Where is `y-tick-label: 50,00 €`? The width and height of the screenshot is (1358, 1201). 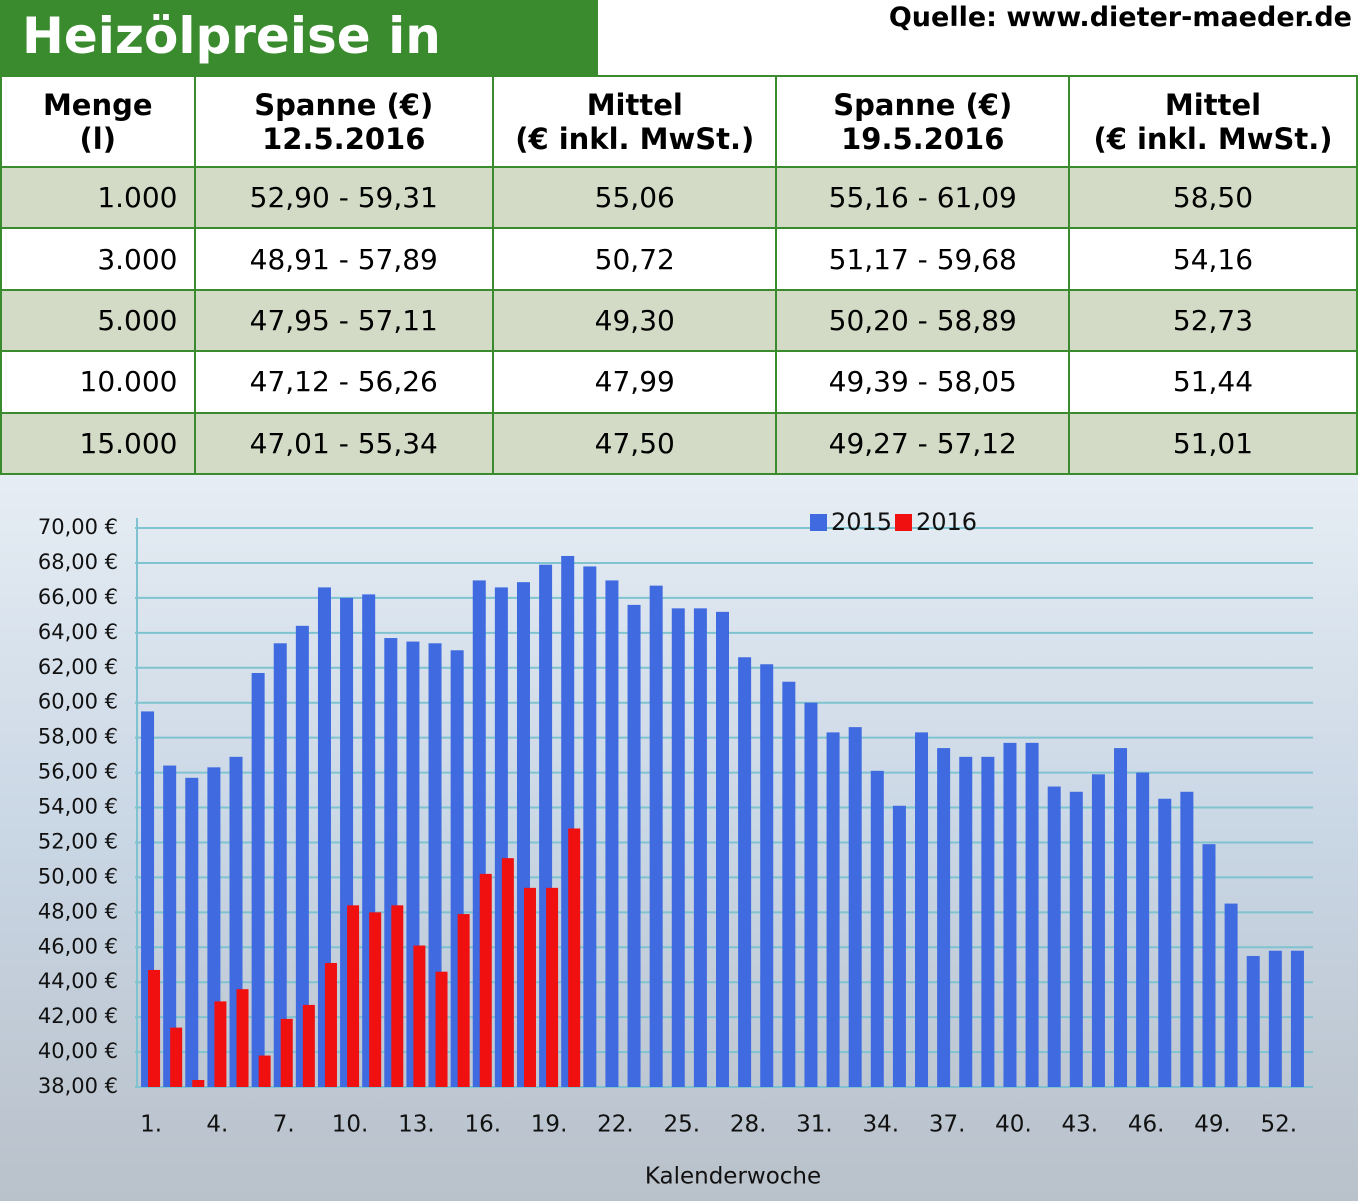
y-tick-label: 50,00 € is located at coordinates (78, 876).